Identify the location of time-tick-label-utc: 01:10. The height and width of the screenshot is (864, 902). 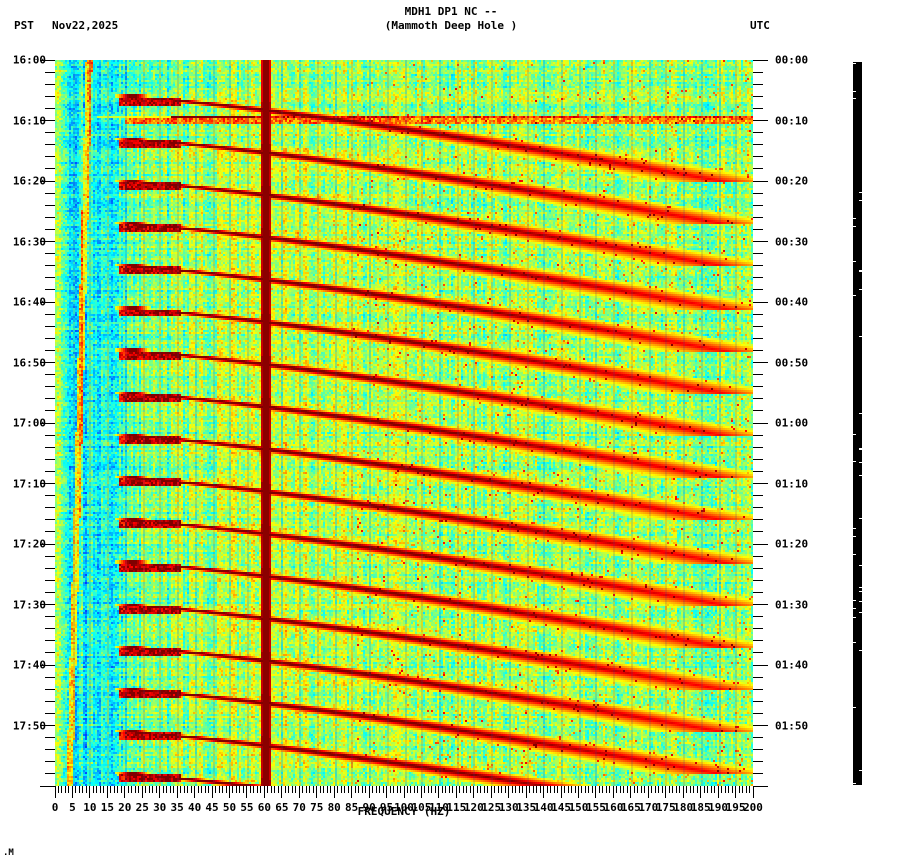
(792, 483).